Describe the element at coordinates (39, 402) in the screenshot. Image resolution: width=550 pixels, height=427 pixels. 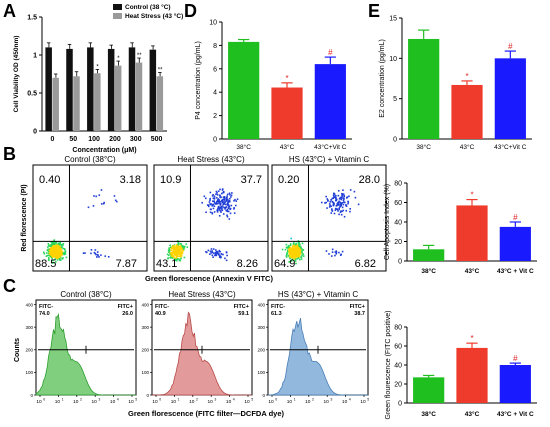
I see `x-tick-base: 10` at that location.